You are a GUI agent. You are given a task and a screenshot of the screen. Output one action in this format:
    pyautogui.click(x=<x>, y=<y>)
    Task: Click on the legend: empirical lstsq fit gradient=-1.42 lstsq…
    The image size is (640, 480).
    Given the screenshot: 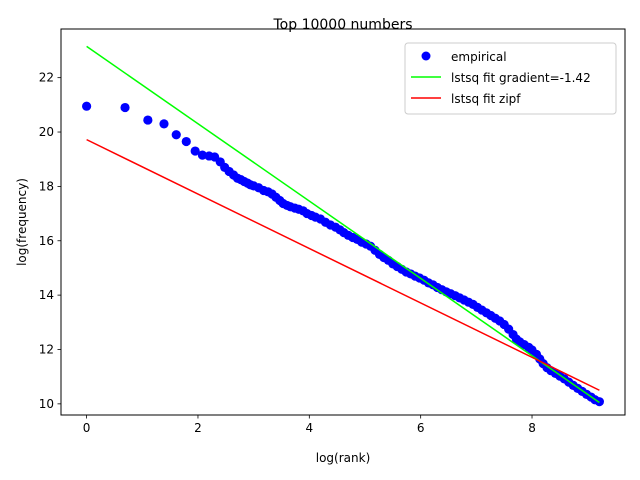 What is the action you would take?
    pyautogui.click(x=510, y=78)
    